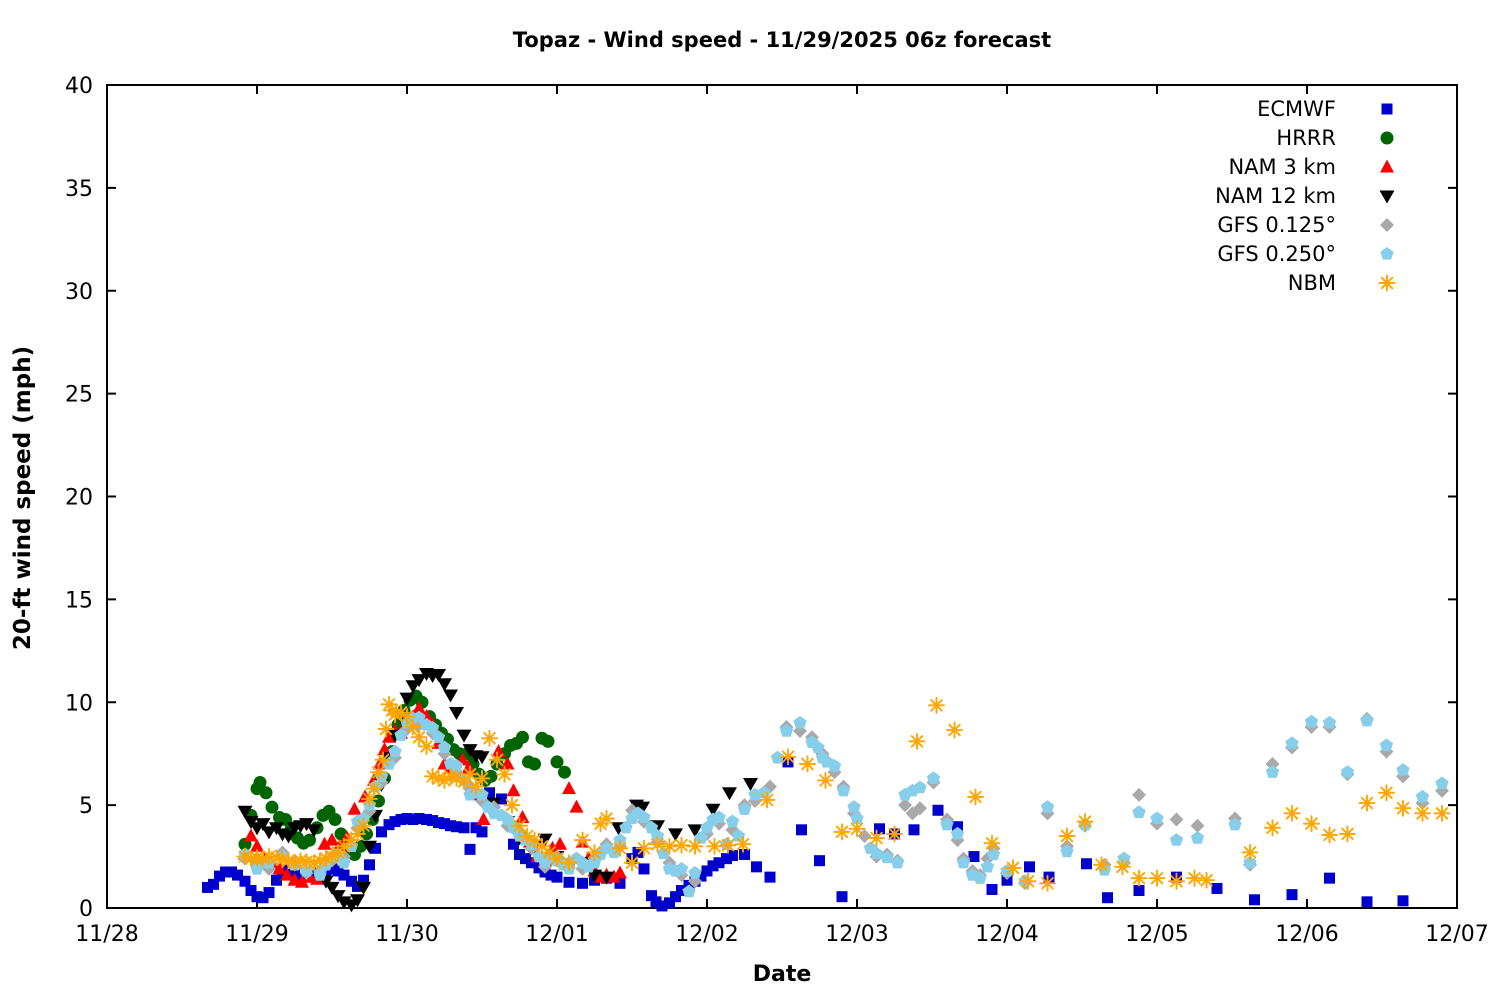 The width and height of the screenshot is (1500, 1000). I want to click on y-tick-label: 40, so click(79, 86).